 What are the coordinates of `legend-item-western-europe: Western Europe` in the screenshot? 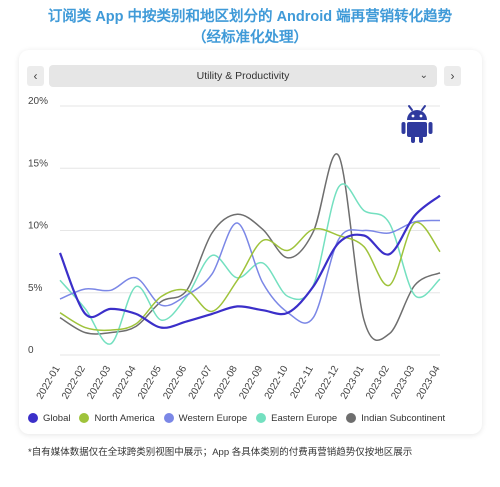 It's located at (205, 418).